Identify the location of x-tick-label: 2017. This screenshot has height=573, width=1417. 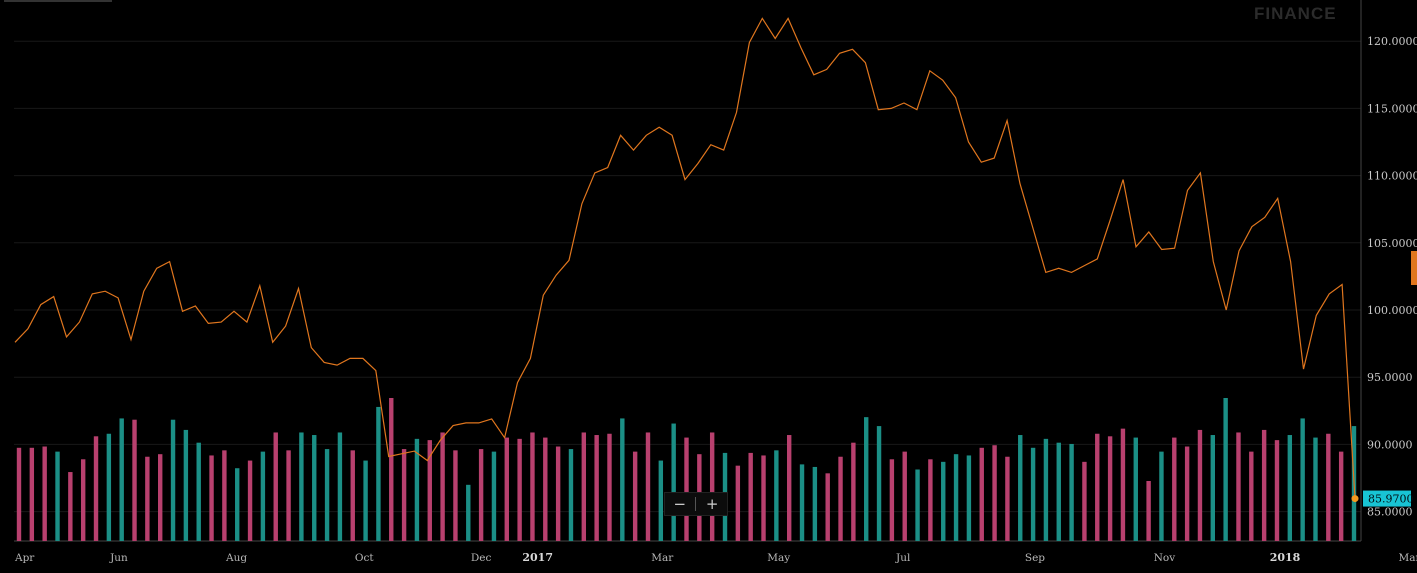
(537, 557).